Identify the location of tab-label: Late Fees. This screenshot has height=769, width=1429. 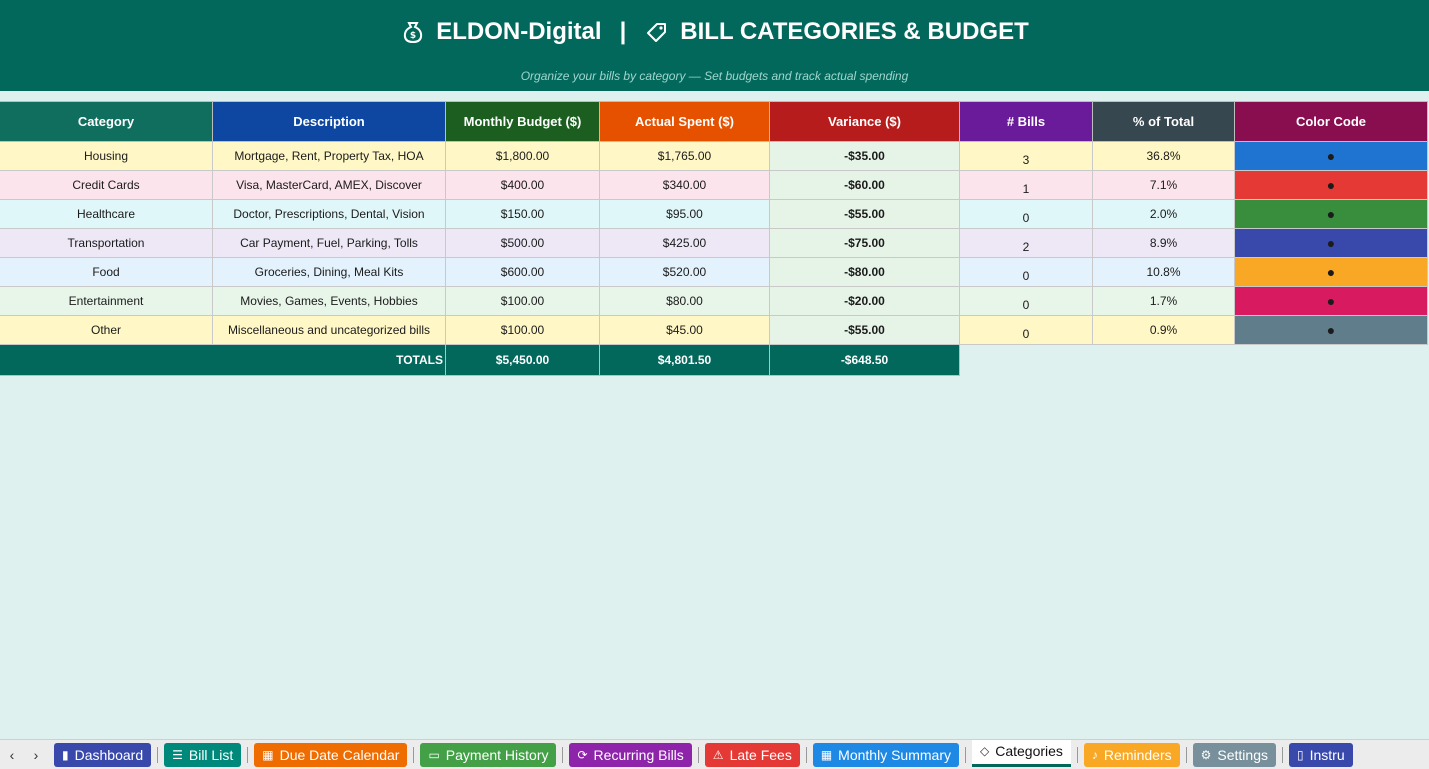
(760, 754).